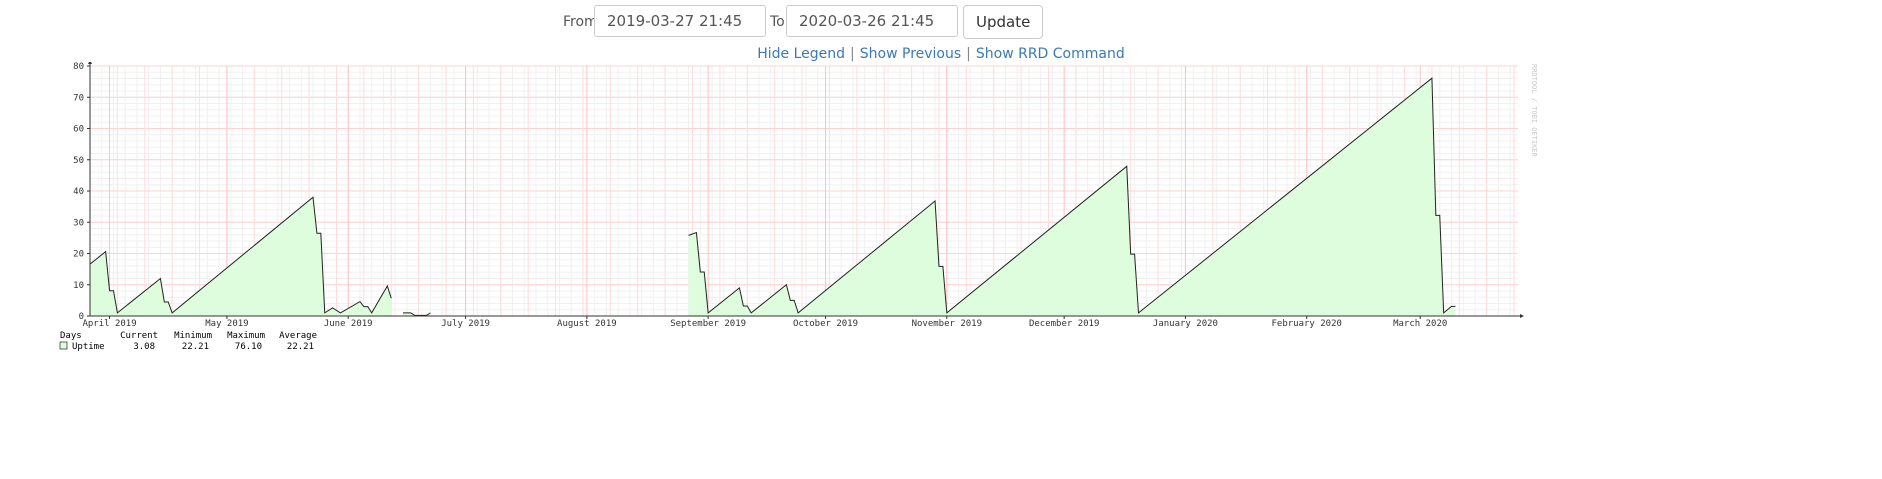 The image size is (1882, 479). I want to click on x-tick-label: October 2019, so click(825, 324).